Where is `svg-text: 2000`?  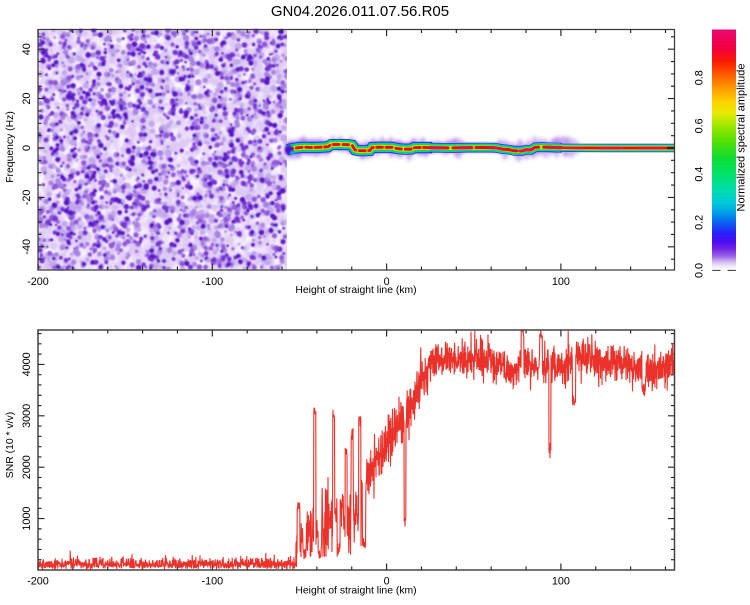 svg-text: 2000 is located at coordinates (27, 467).